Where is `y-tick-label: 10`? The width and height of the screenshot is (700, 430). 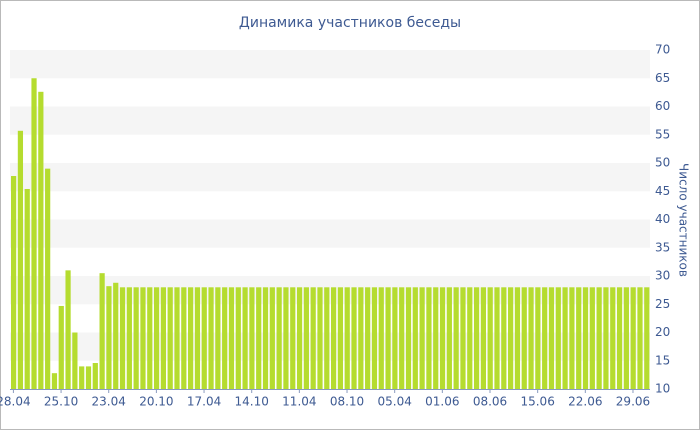
y-tick-label: 10 is located at coordinates (662, 389).